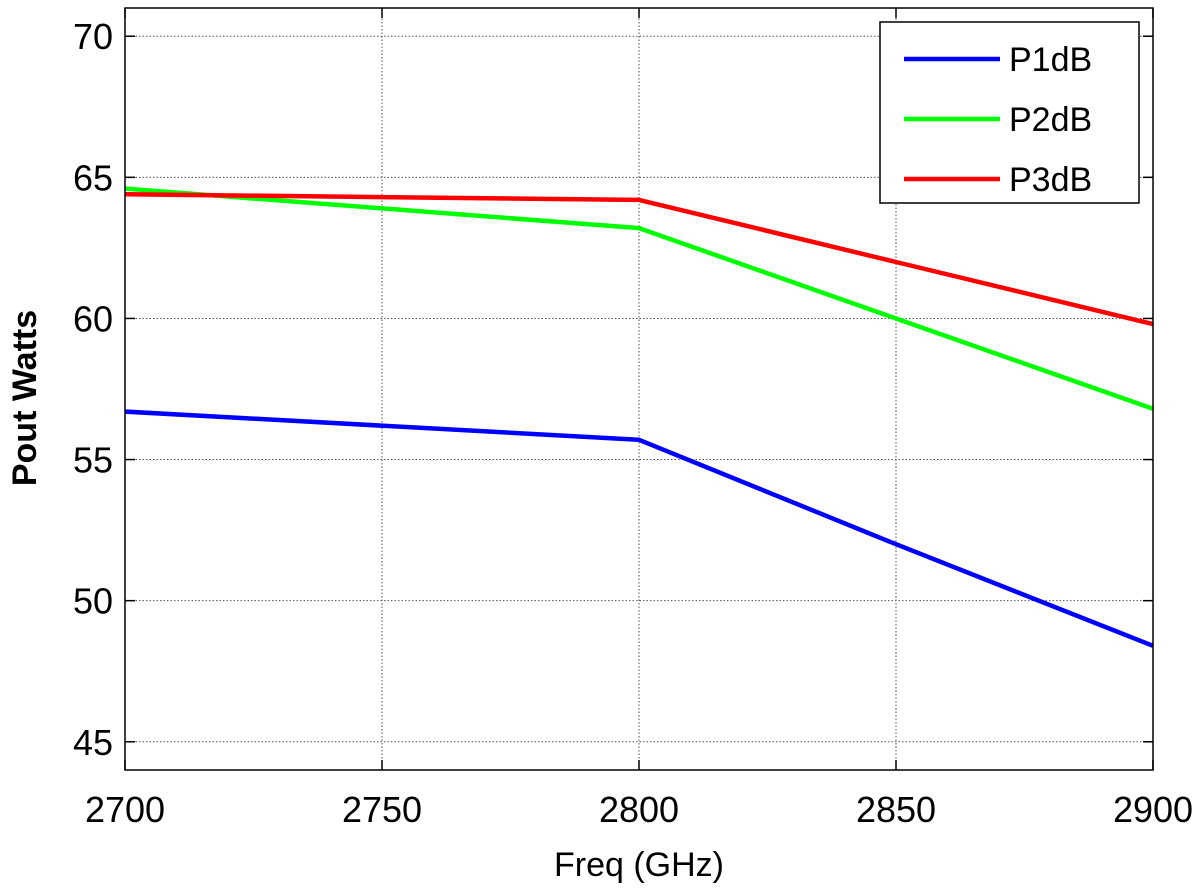  I want to click on x-axis-label: Freq (GHz), so click(639, 865).